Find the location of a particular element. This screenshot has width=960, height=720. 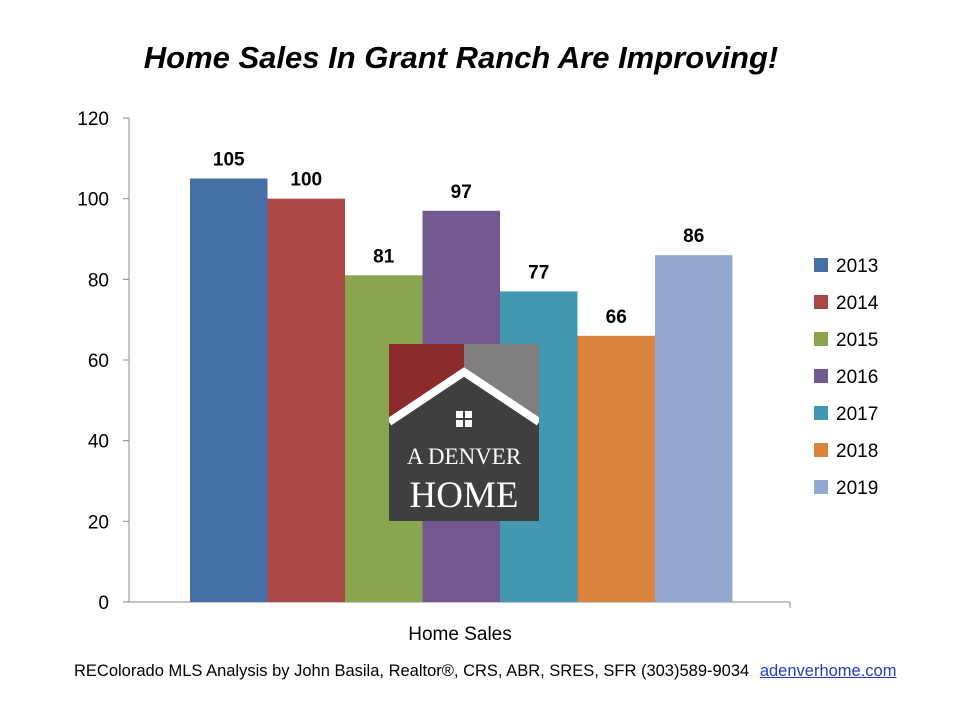

legend-label-2017: 2017 is located at coordinates (857, 414).